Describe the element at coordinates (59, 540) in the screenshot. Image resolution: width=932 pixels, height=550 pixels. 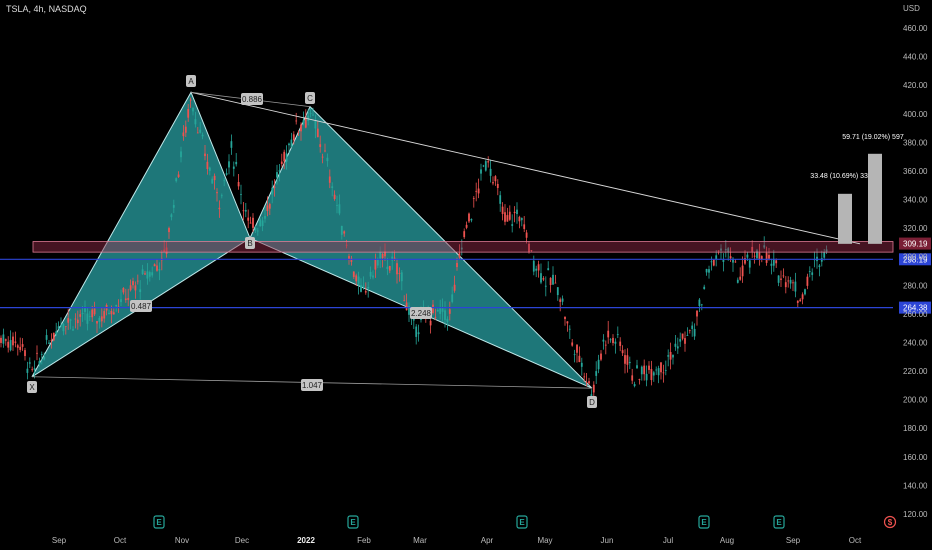
I see `time-tick-label: Sep` at that location.